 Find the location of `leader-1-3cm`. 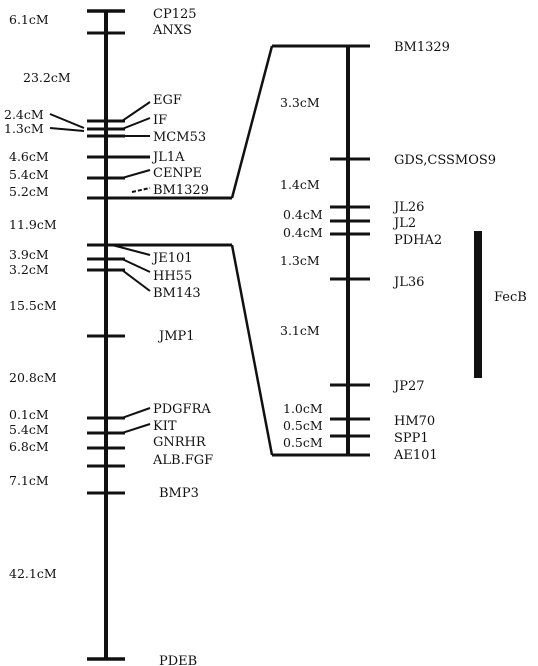

leader-1-3cm is located at coordinates (67, 129).